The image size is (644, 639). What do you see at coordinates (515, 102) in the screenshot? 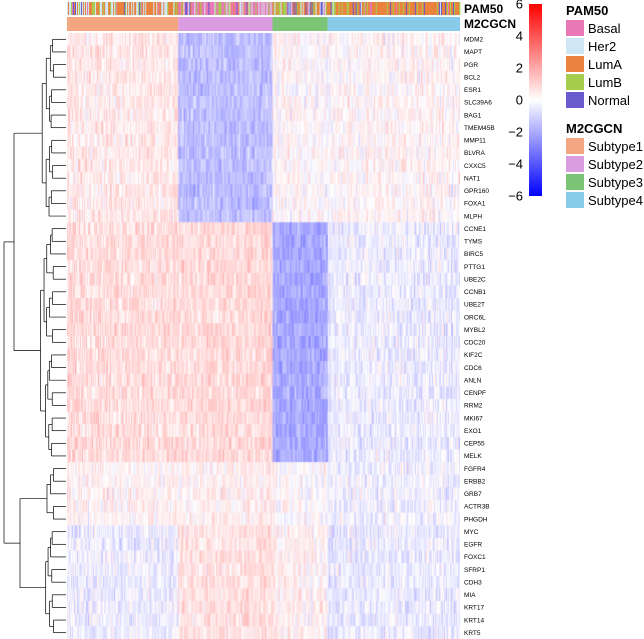
I see `color-scale-ticks: 6 4 2 0 −2 −4 −6` at bounding box center [515, 102].